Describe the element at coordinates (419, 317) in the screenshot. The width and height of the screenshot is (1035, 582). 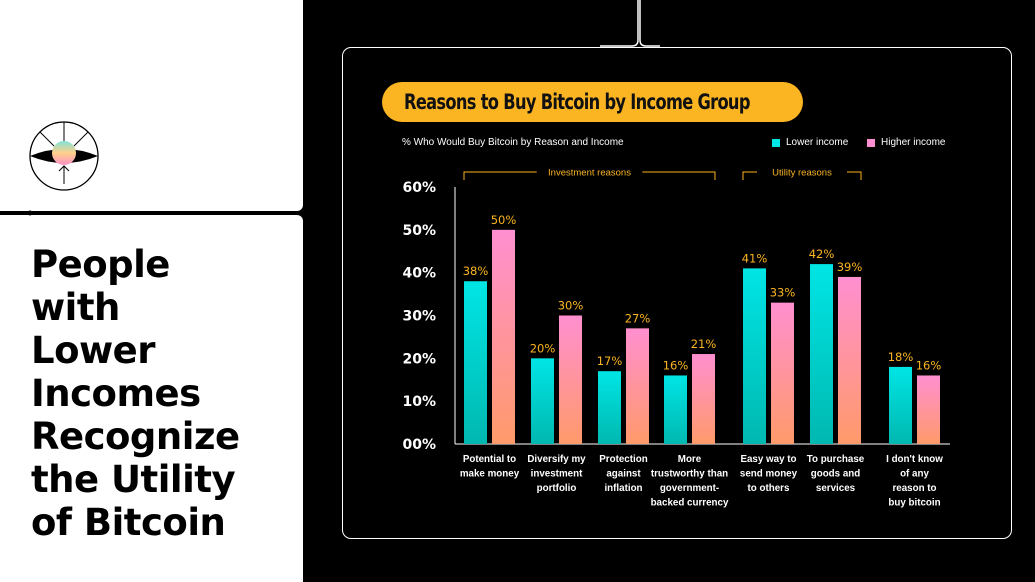
I see `y-tick-label: 30%` at that location.